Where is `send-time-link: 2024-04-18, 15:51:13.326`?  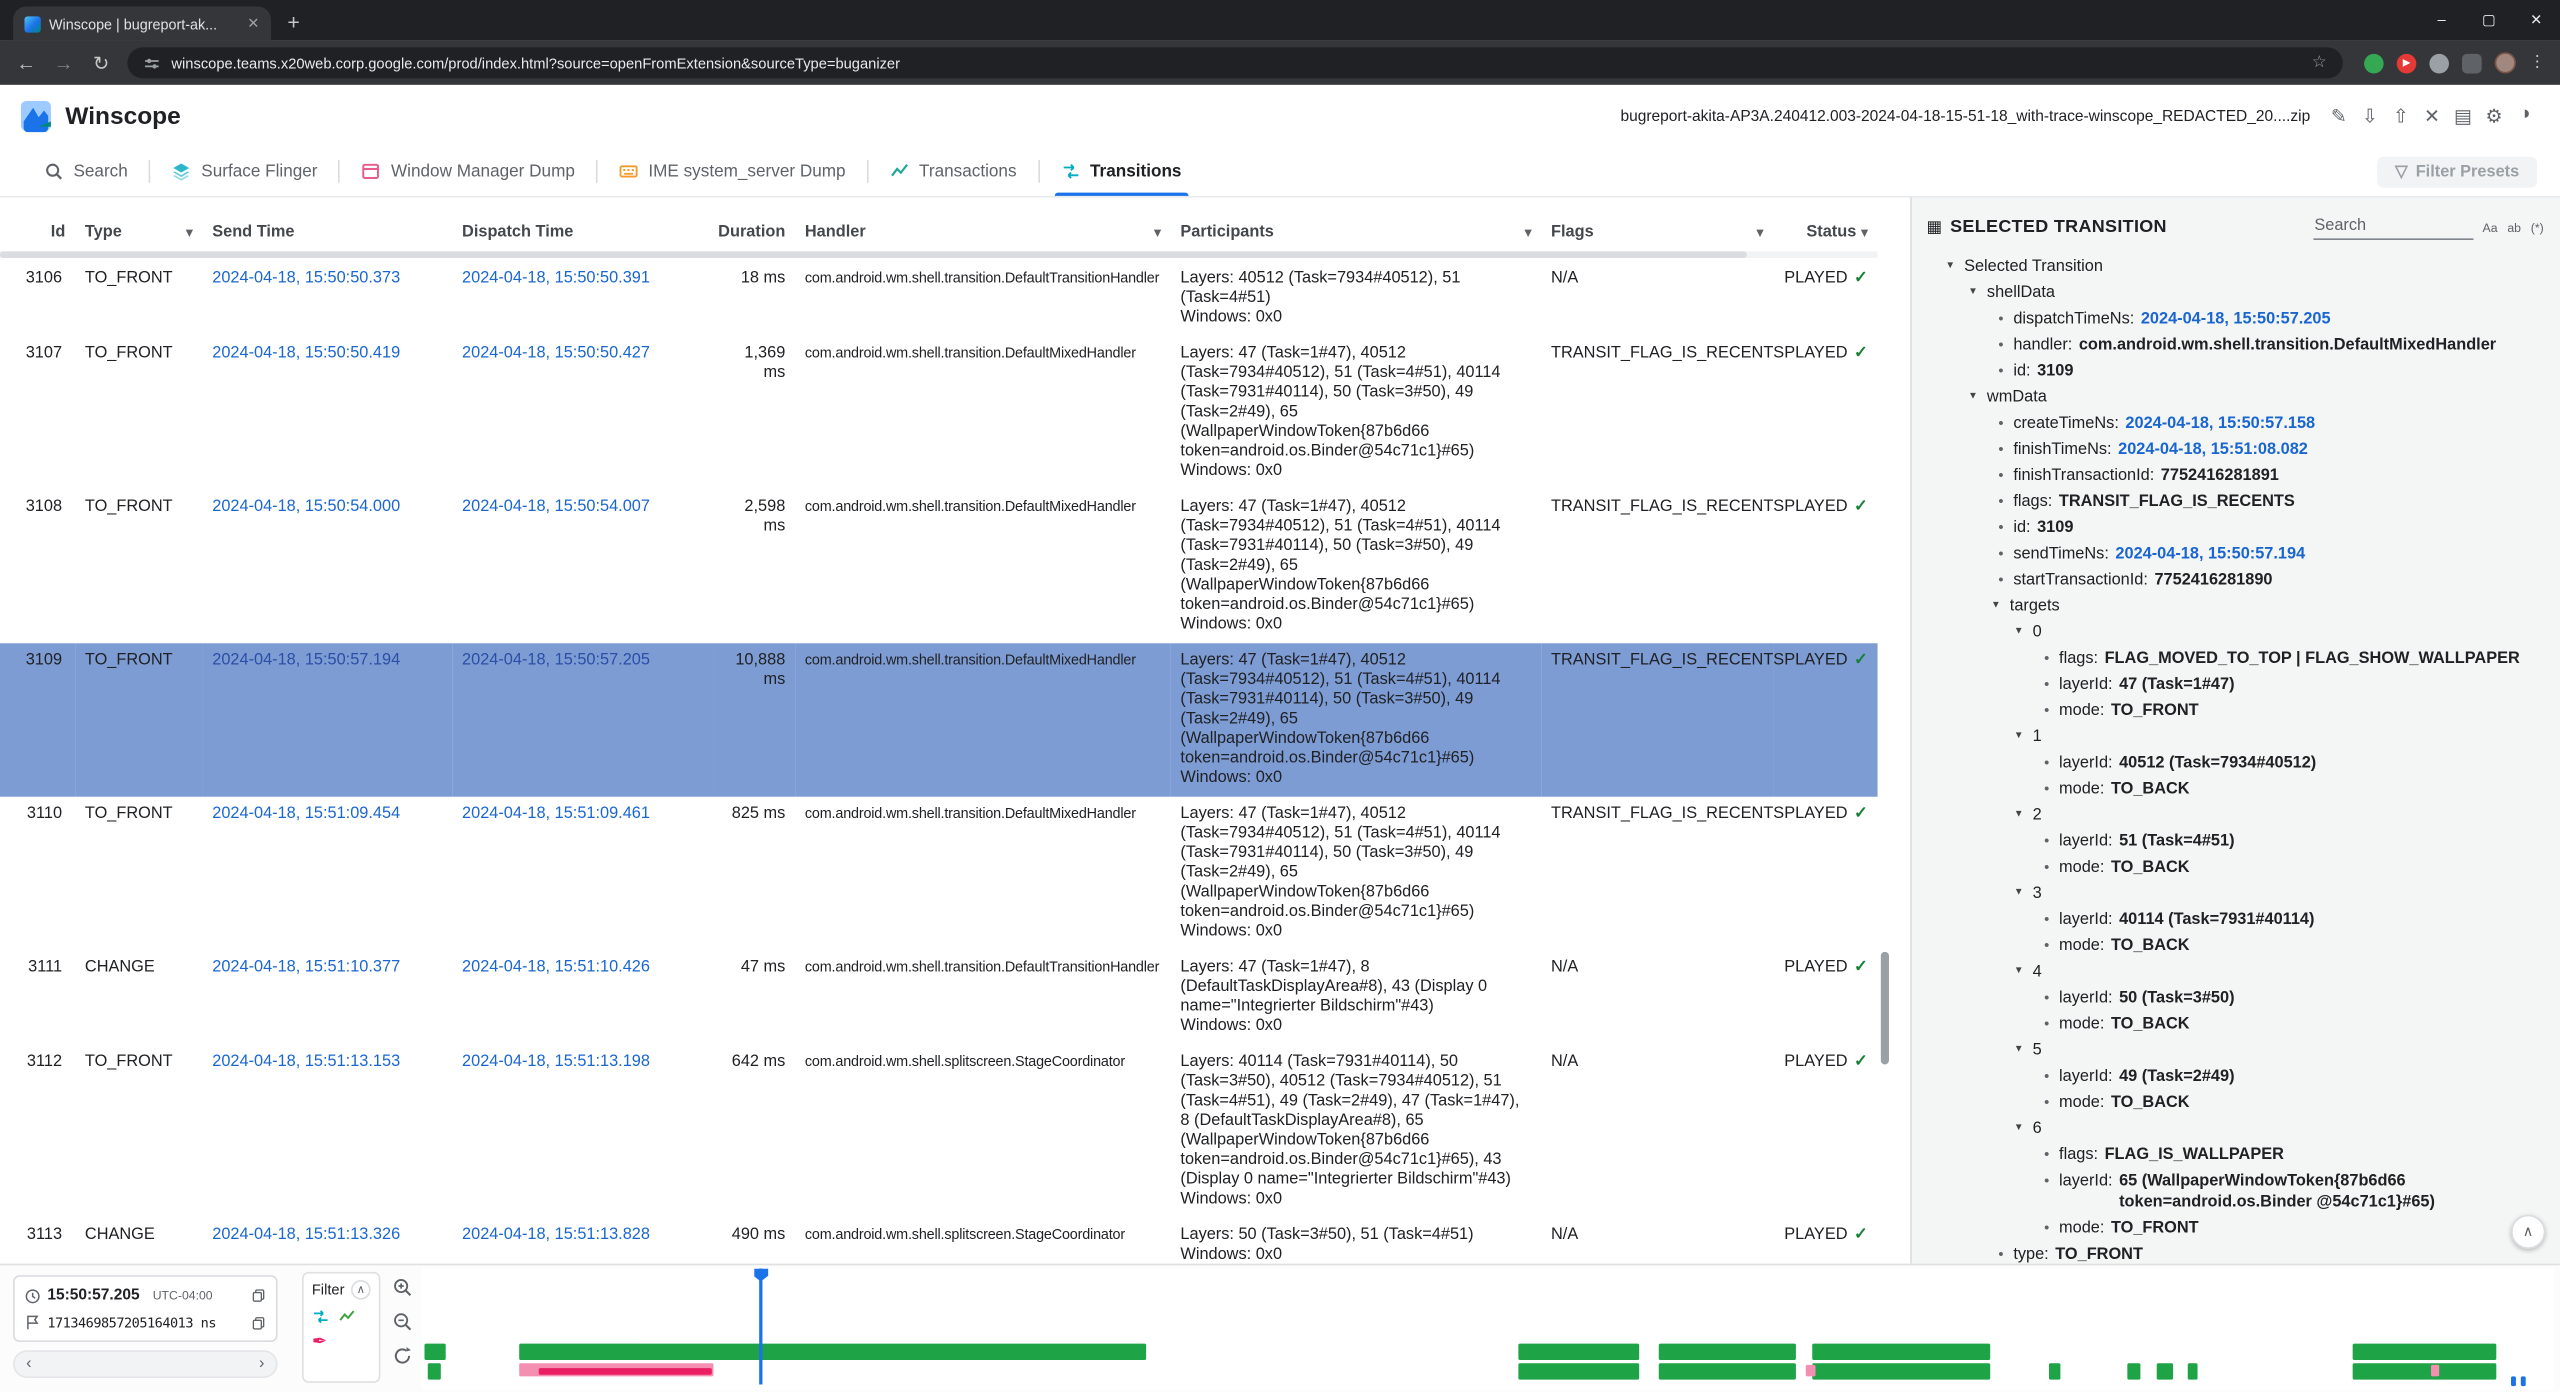
send-time-link: 2024-04-18, 15:51:13.326 is located at coordinates (306, 1235).